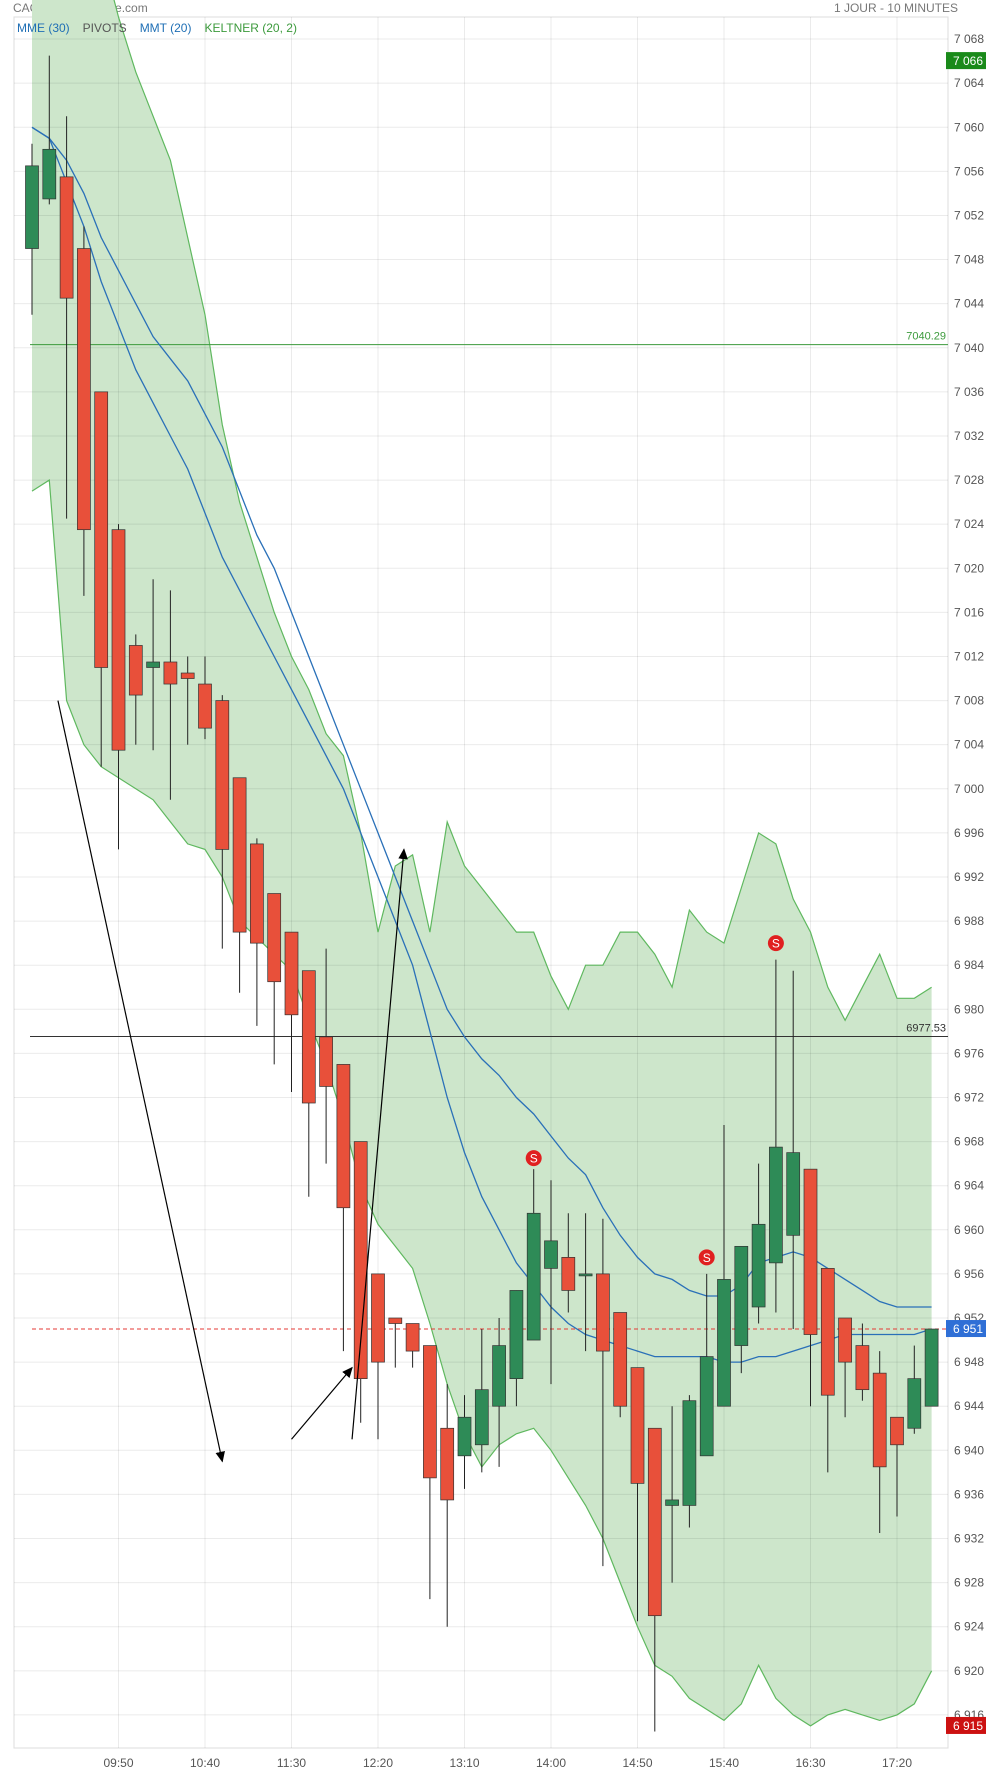  Describe the element at coordinates (969, 392) in the screenshot. I see `y-tick-label: 7 036` at that location.